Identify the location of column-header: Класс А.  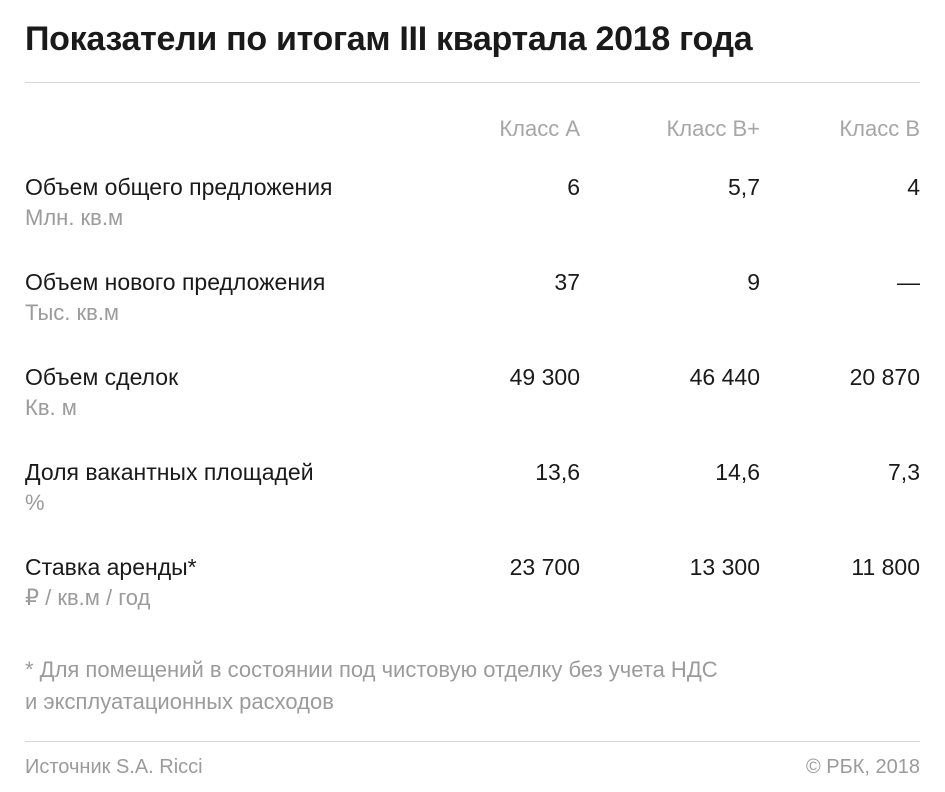
(539, 128).